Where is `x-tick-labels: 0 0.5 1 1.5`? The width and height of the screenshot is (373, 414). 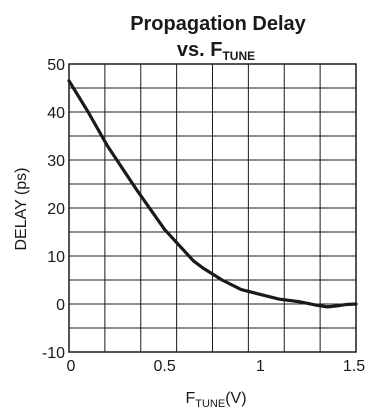 x-tick-labels: 0 0.5 1 1.5 is located at coordinates (216, 366).